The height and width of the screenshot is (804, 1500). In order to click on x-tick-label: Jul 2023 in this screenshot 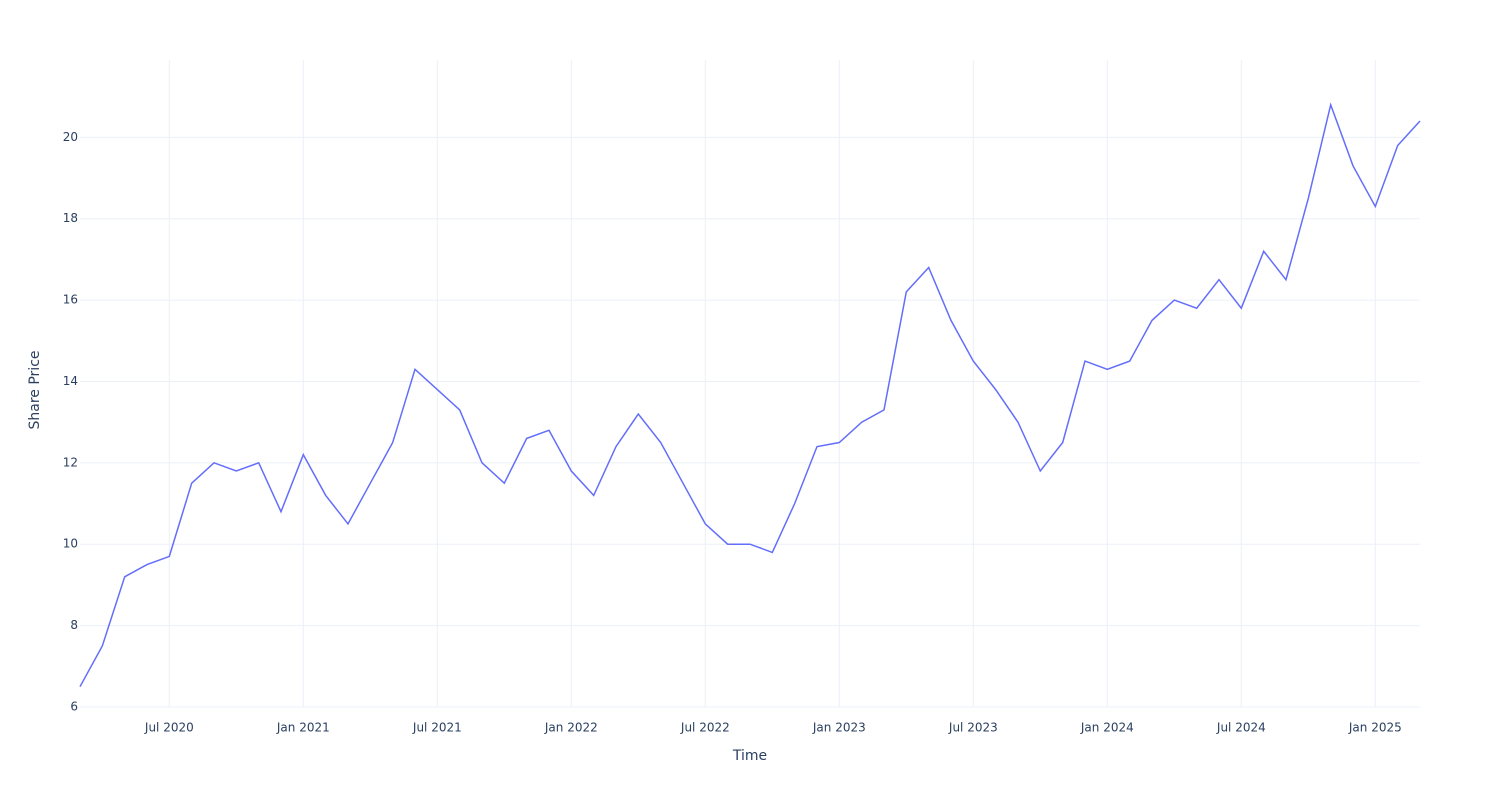, I will do `click(973, 728)`.